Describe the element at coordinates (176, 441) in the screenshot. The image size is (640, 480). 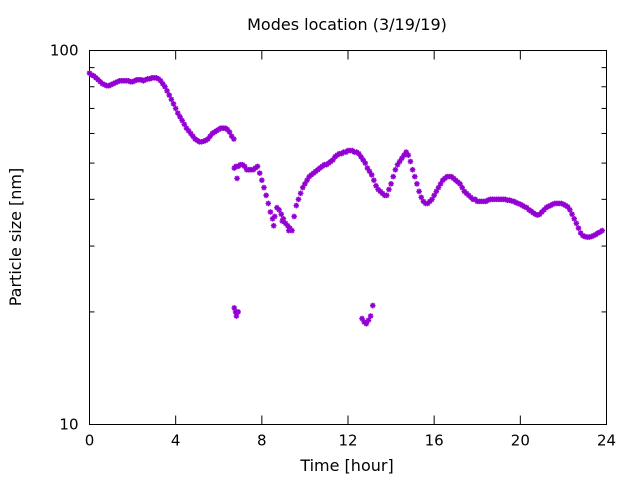
I see `x-tick-label: 4` at that location.